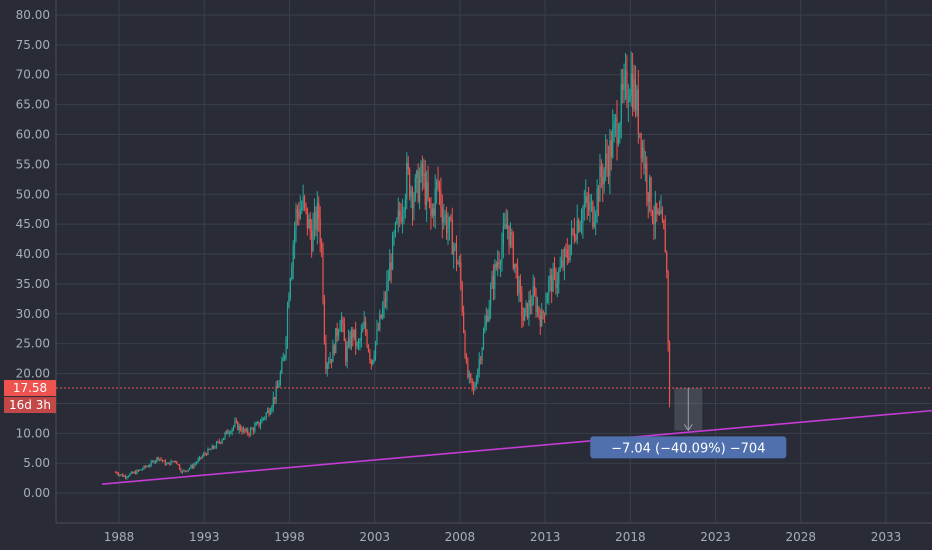  What do you see at coordinates (33, 284) in the screenshot?
I see `y-tick-label: 35.00` at bounding box center [33, 284].